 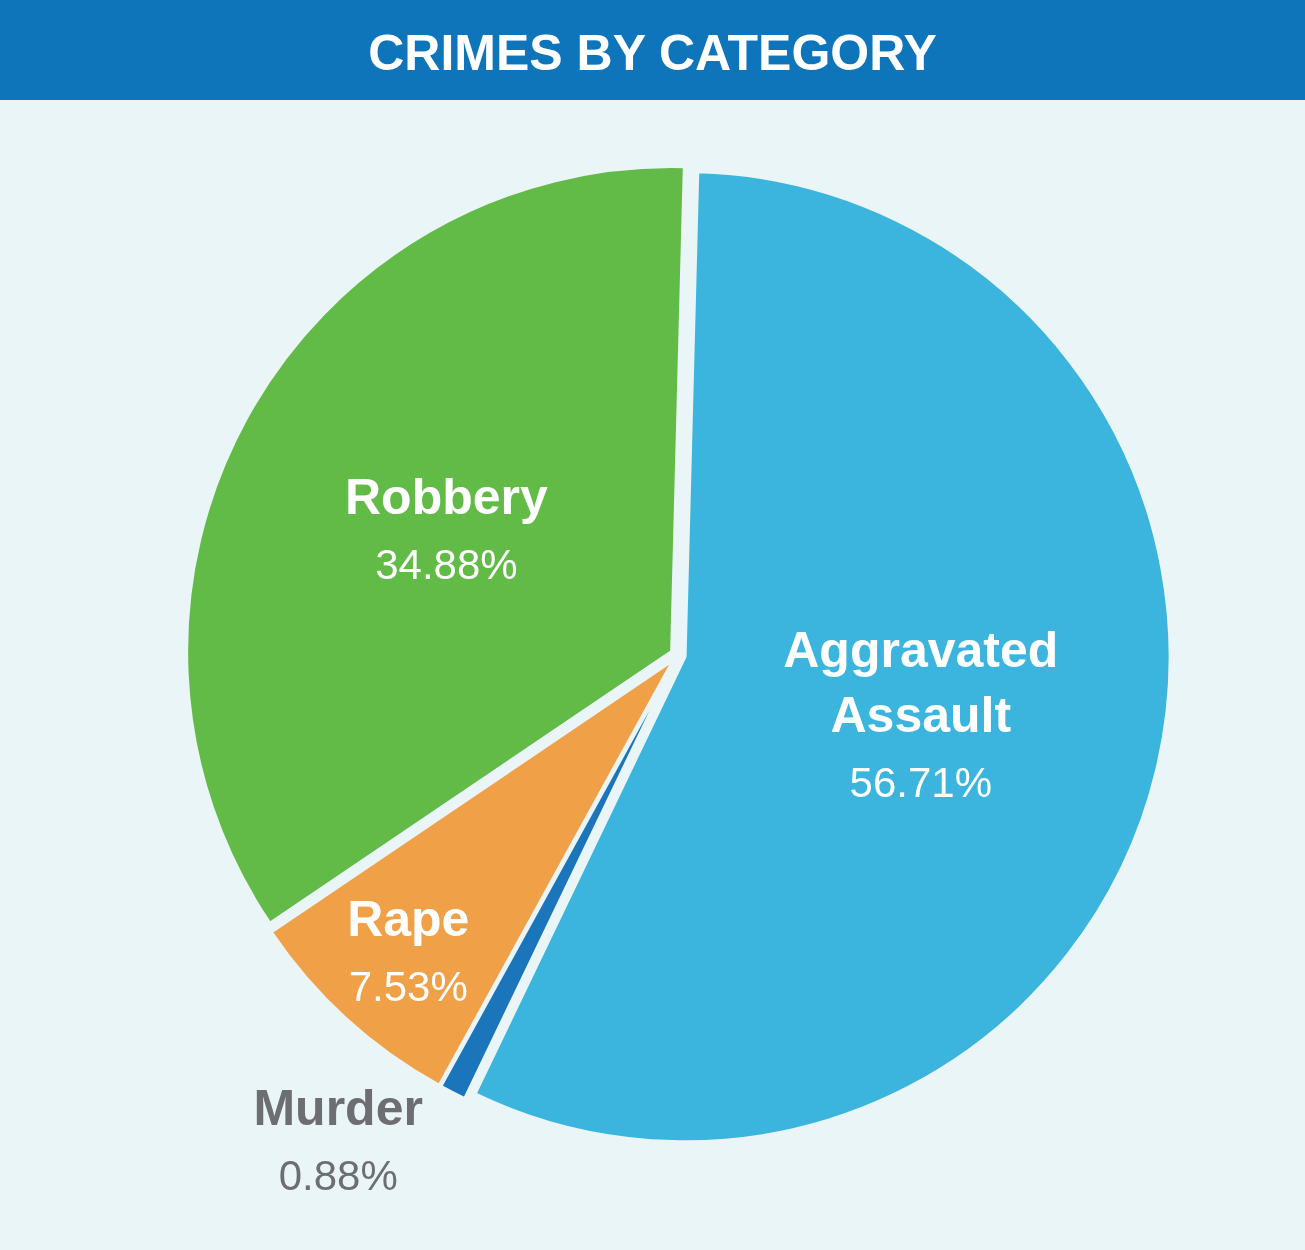 I want to click on slice-label: Murder, so click(x=338, y=1108).